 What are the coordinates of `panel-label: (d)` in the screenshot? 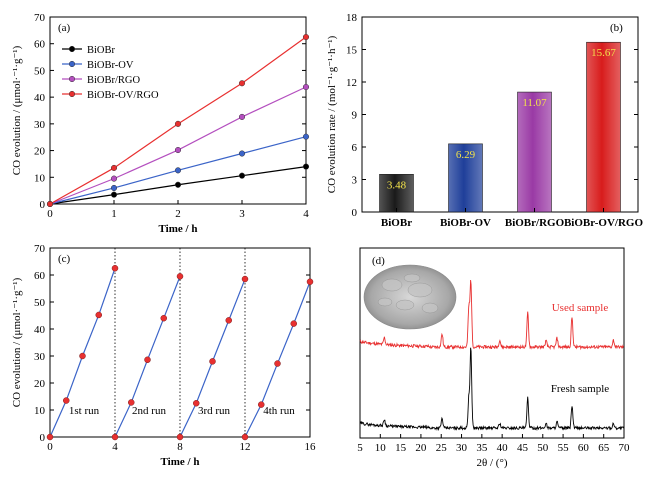 It's located at (378, 261).